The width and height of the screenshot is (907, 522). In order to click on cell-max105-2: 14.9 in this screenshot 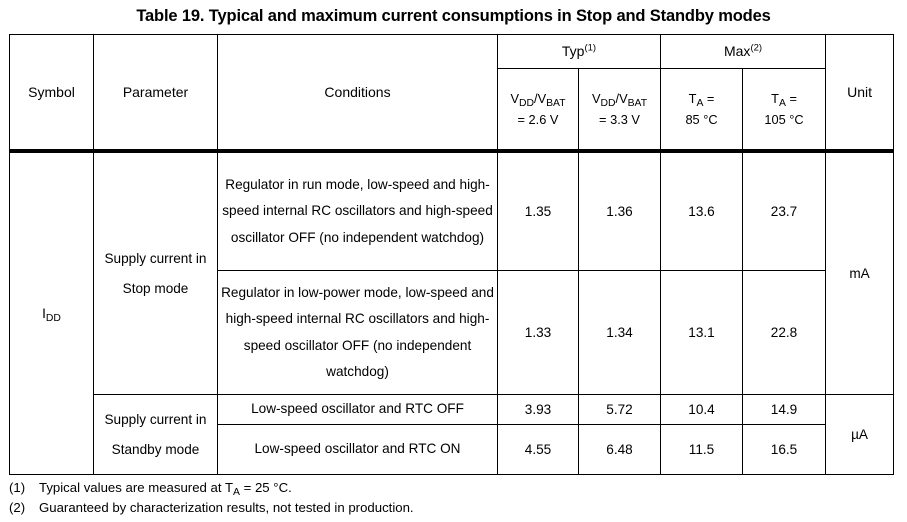, I will do `click(784, 409)`.